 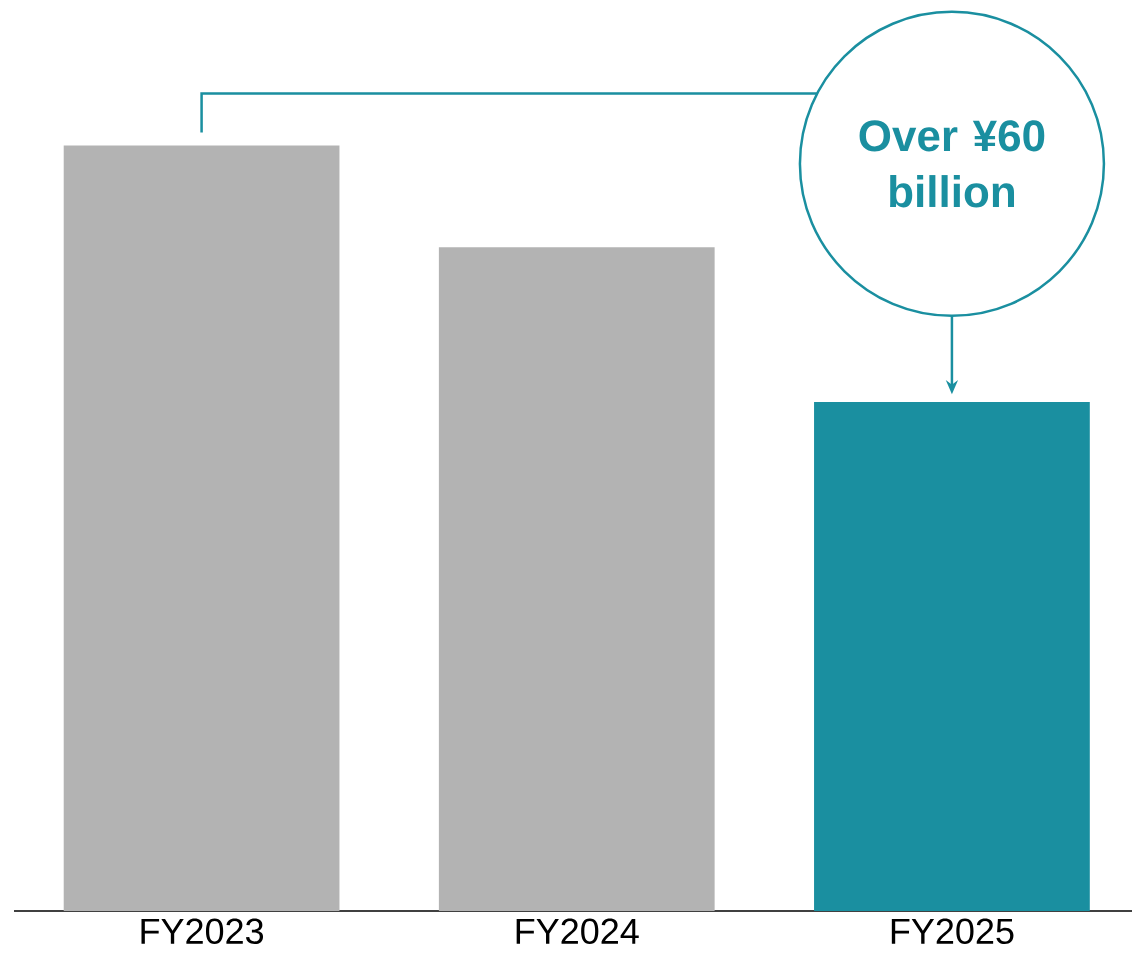 What do you see at coordinates (577, 931) in the screenshot?
I see `x-tick-label: FY2024` at bounding box center [577, 931].